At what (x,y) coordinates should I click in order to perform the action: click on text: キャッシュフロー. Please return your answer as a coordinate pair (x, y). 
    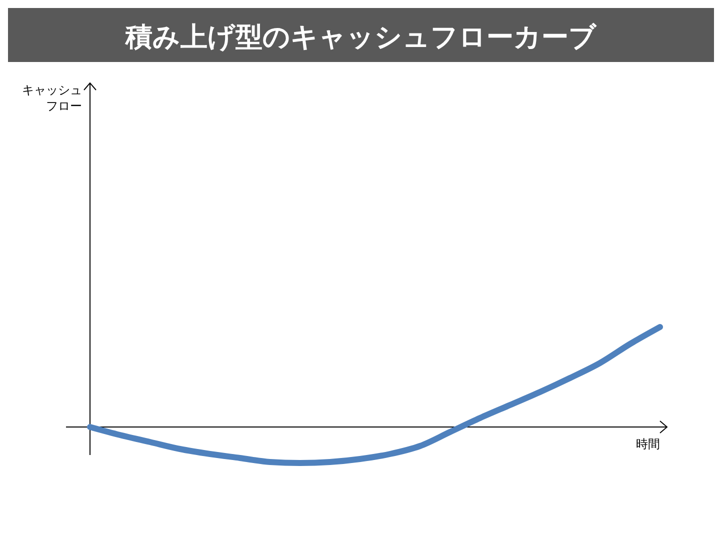
    Looking at the image, I should click on (51, 98).